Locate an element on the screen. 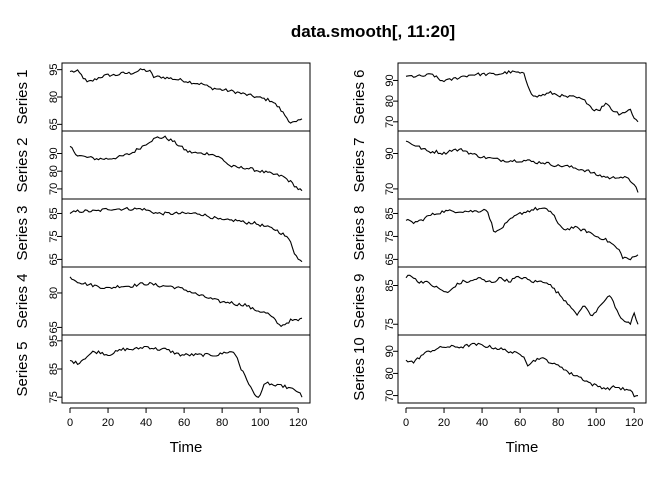 This screenshot has width=672, height=480. panel-ylabel: Series 6 is located at coordinates (359, 96).